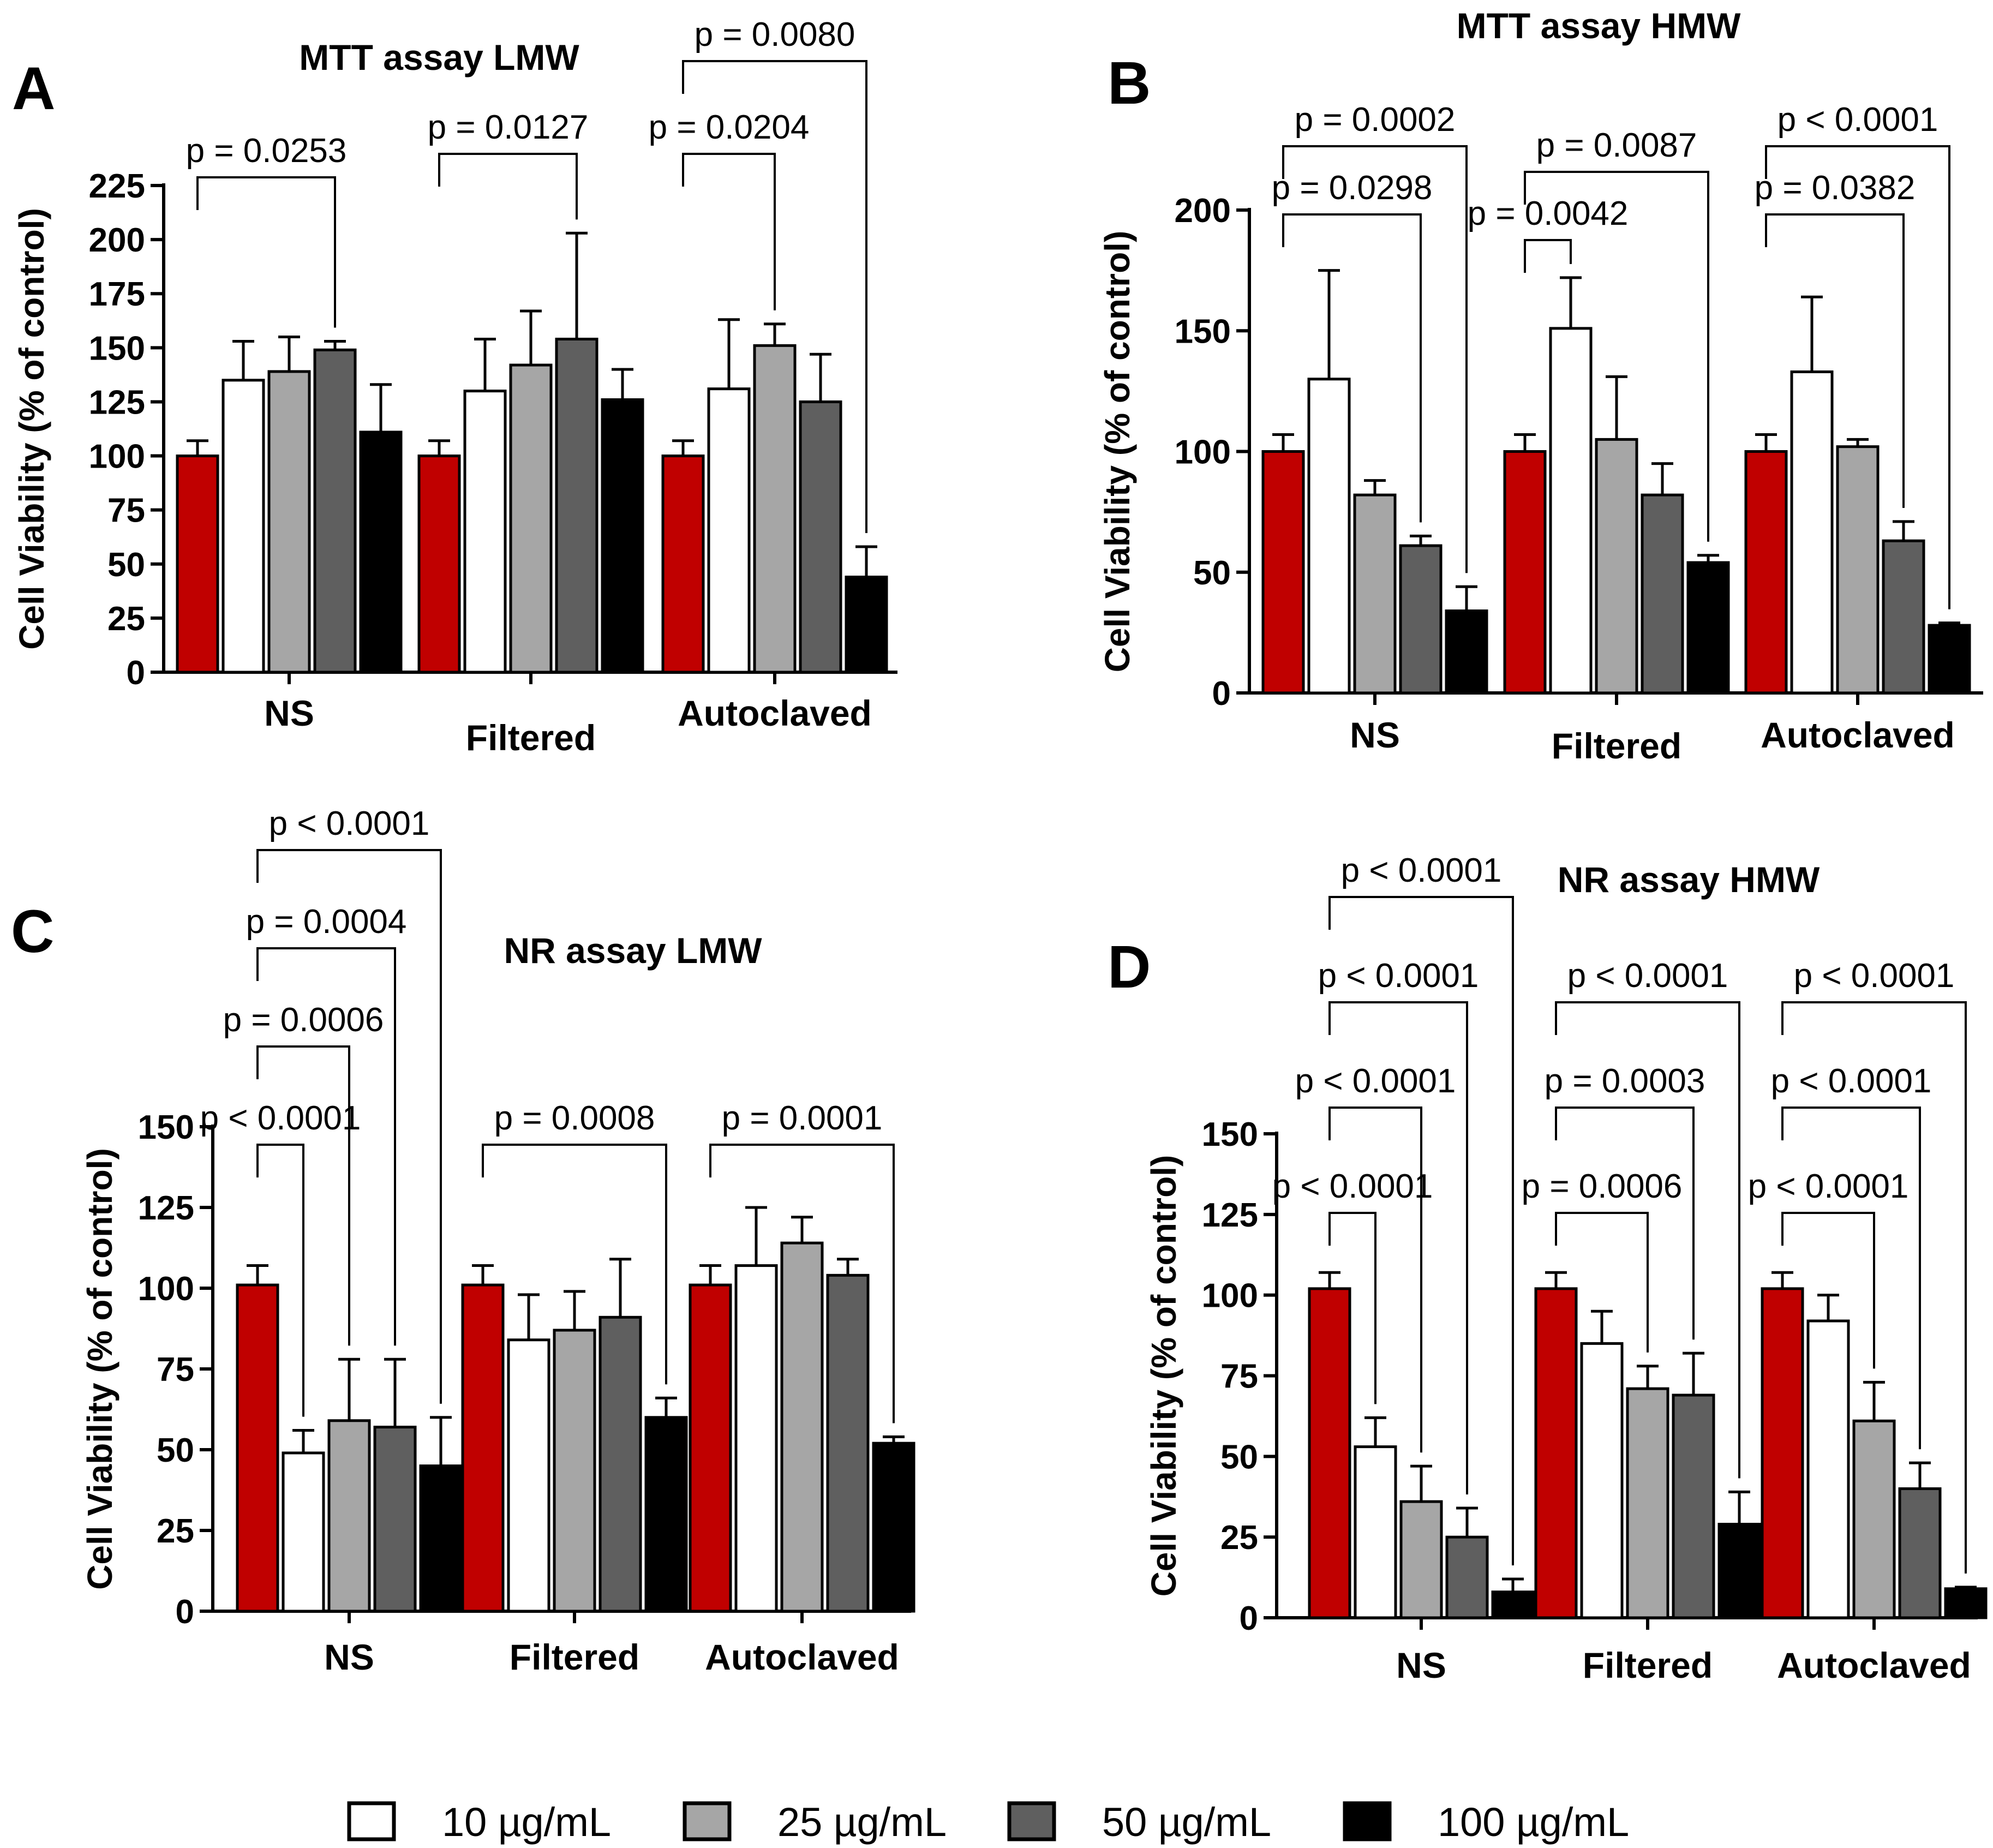 This screenshot has height=1848, width=1993. What do you see at coordinates (1186, 1822) in the screenshot?
I see `legend-label: 50 µg/mL` at bounding box center [1186, 1822].